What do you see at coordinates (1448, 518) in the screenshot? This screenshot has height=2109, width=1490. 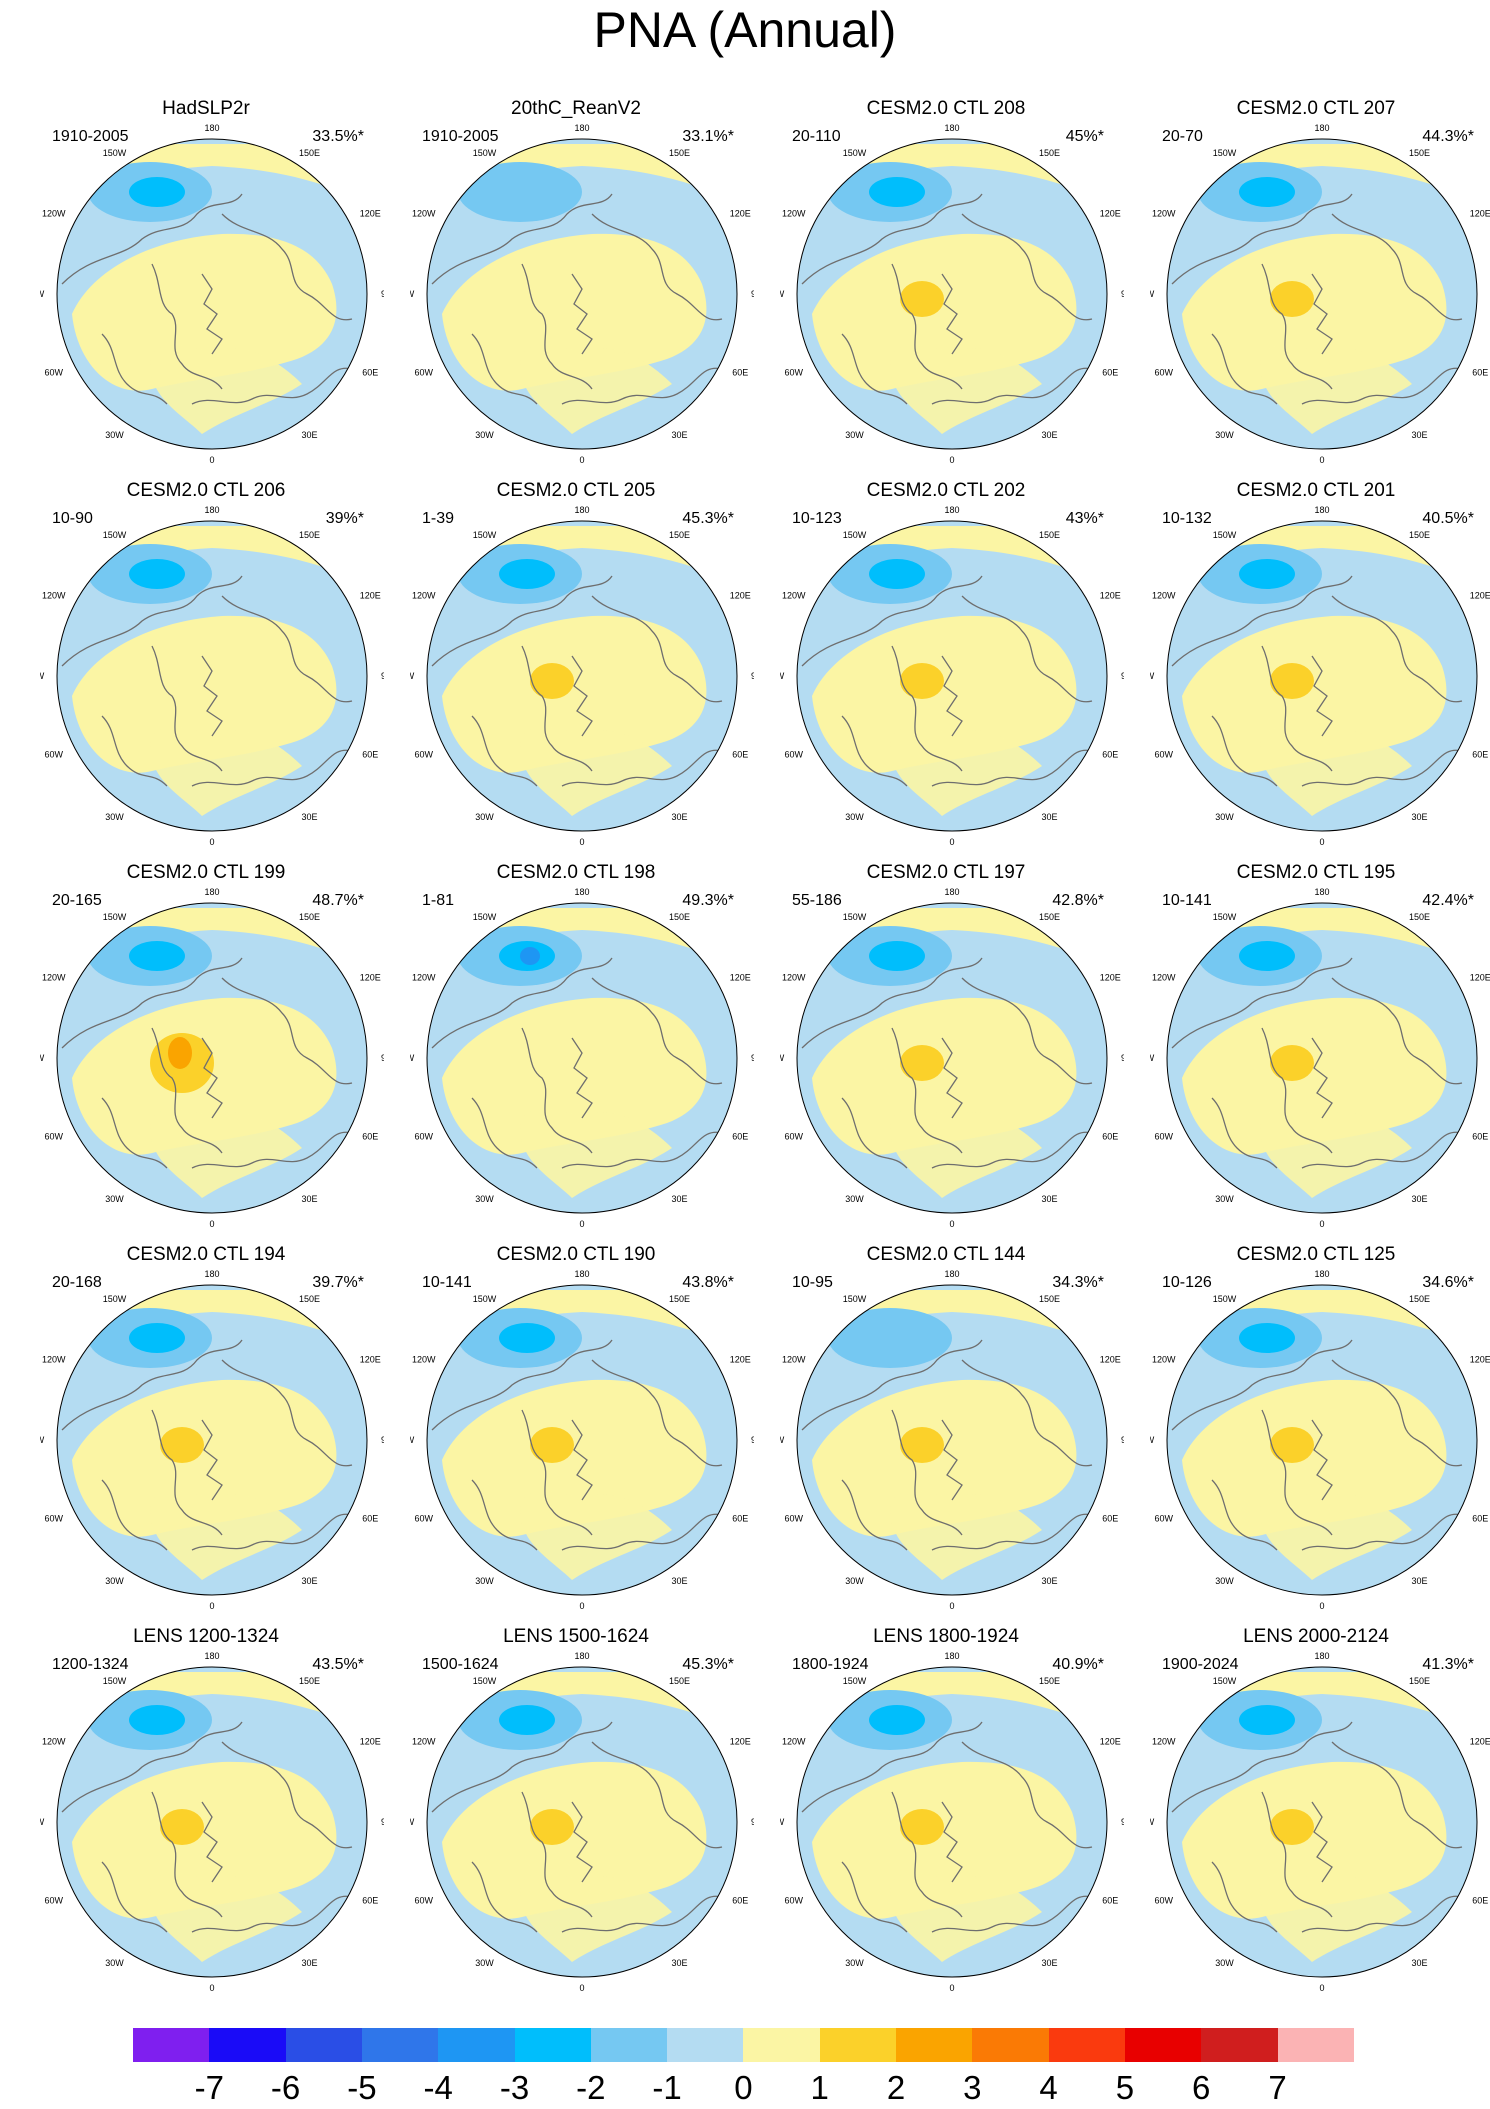 I see `panel-variance: 40.5%*` at bounding box center [1448, 518].